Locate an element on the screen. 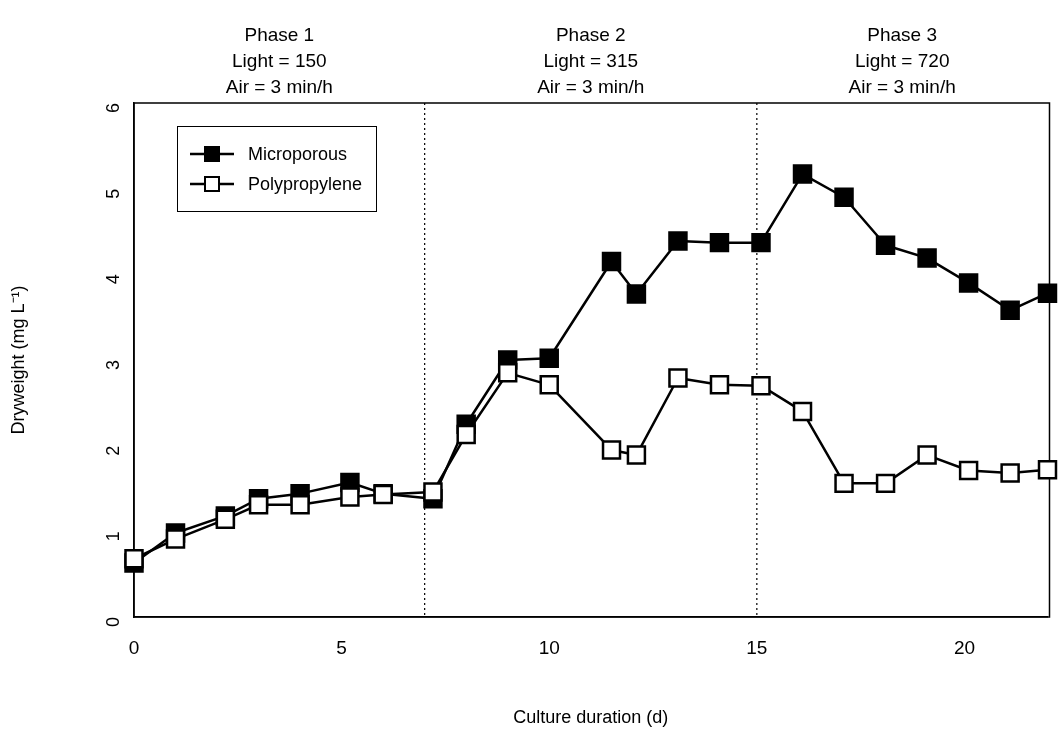 The height and width of the screenshot is (733, 1062). legend-label: Microporous is located at coordinates (298, 154).